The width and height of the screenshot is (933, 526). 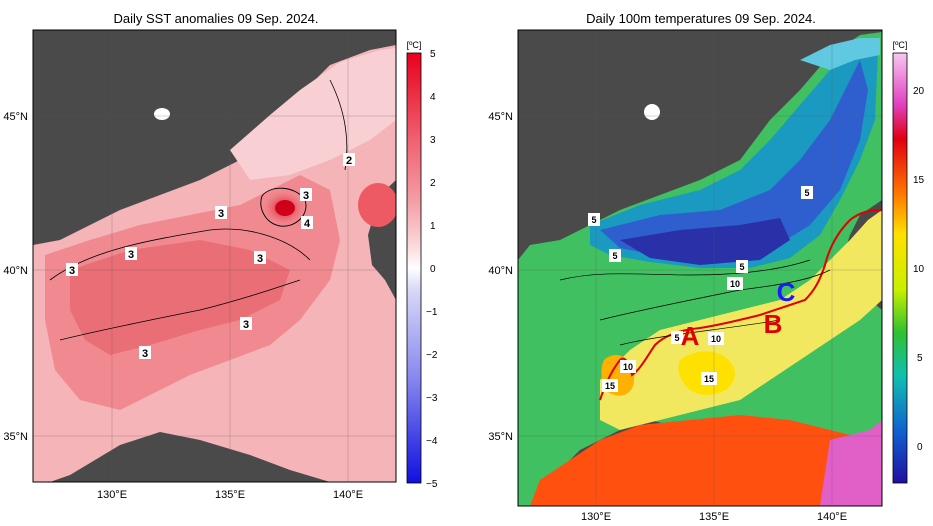 What do you see at coordinates (705, 241) in the screenshot?
I see `coldest-water` at bounding box center [705, 241].